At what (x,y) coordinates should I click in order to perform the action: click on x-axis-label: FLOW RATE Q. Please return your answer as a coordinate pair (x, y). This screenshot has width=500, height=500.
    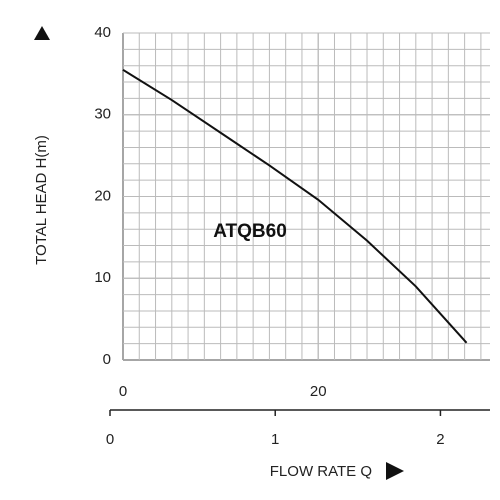
    Looking at the image, I should click on (321, 471).